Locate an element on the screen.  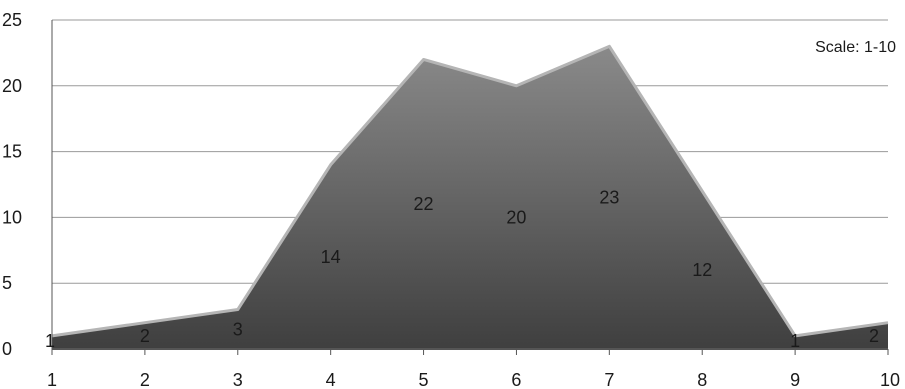
y-tick-label-5: 5 is located at coordinates (7, 283).